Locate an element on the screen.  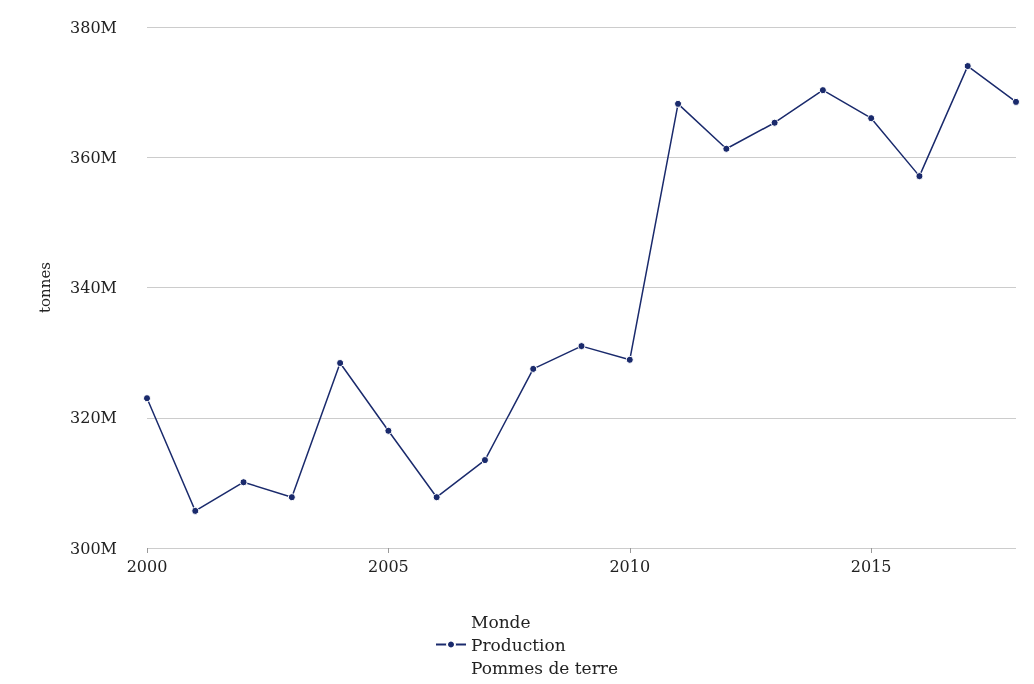
legend-label: Monde Production Pommes de terre is located at coordinates (544, 644).